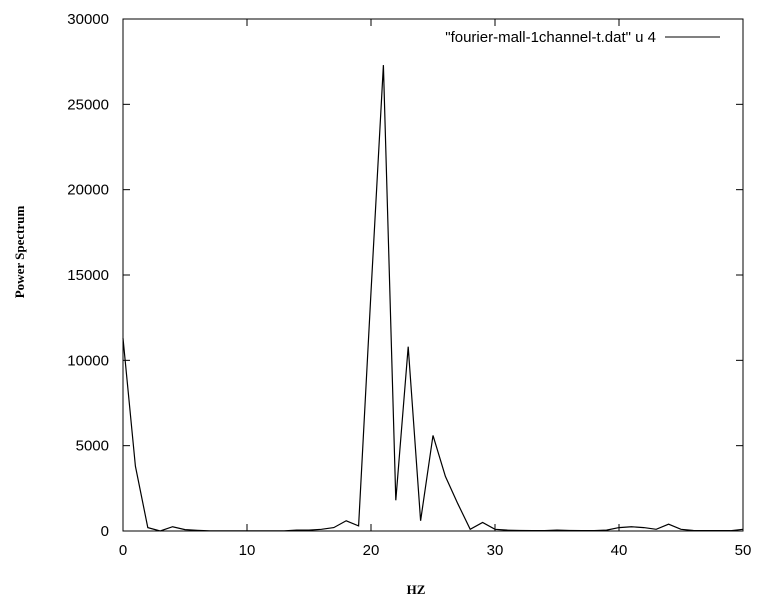 Image resolution: width=760 pixels, height=606 pixels. Describe the element at coordinates (88, 360) in the screenshot. I see `y-tick-label: 10000` at that location.